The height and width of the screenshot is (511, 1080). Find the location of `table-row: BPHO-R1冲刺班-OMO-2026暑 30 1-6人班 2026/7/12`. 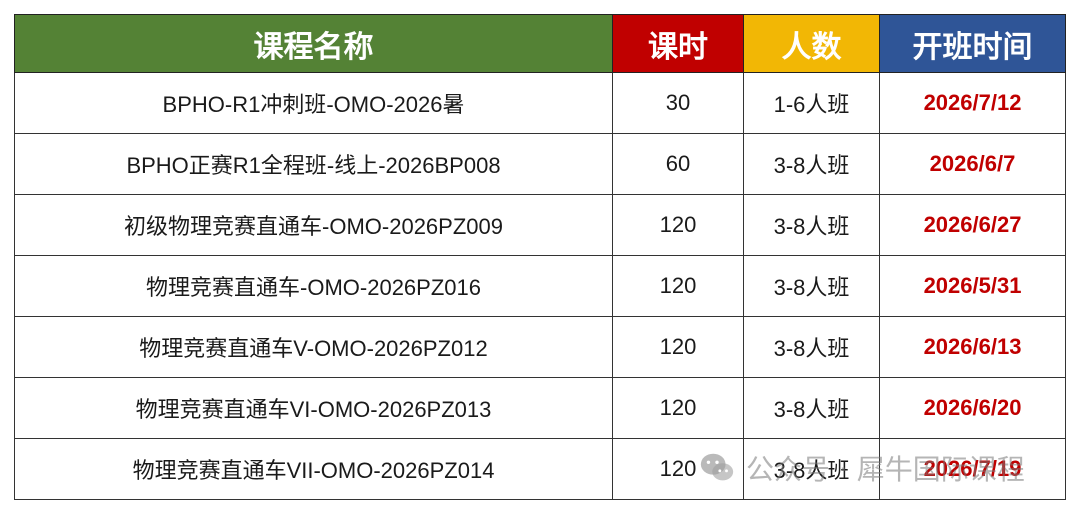

table-row: BPHO-R1冲刺班-OMO-2026暑 30 1-6人班 2026/7/12 is located at coordinates (540, 103).